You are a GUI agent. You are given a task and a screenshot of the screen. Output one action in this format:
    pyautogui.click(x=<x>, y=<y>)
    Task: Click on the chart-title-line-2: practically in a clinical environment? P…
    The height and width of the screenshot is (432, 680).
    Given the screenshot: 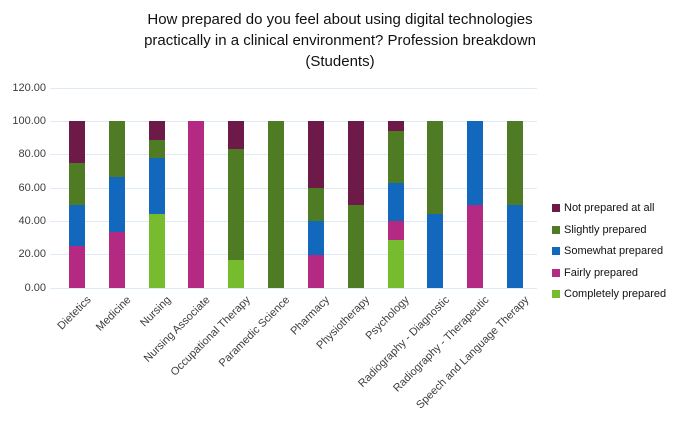 What is the action you would take?
    pyautogui.click(x=340, y=40)
    